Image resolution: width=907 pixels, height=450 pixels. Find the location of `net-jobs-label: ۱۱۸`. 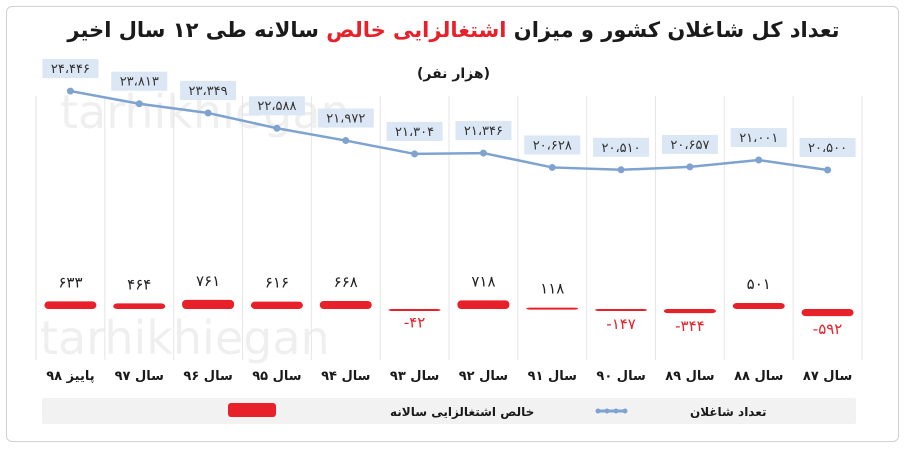

net-jobs-label: ۱۱۸ is located at coordinates (552, 289).